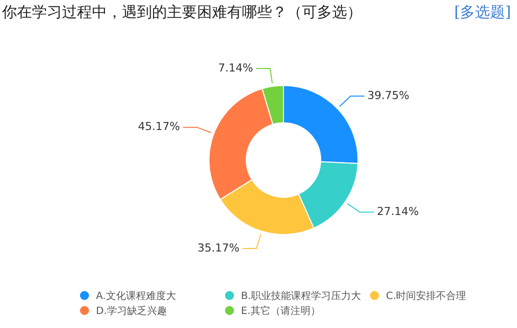 This screenshot has width=517, height=328. What do you see at coordinates (136, 296) in the screenshot?
I see `legend-label: A.文化课程难度大` at bounding box center [136, 296].